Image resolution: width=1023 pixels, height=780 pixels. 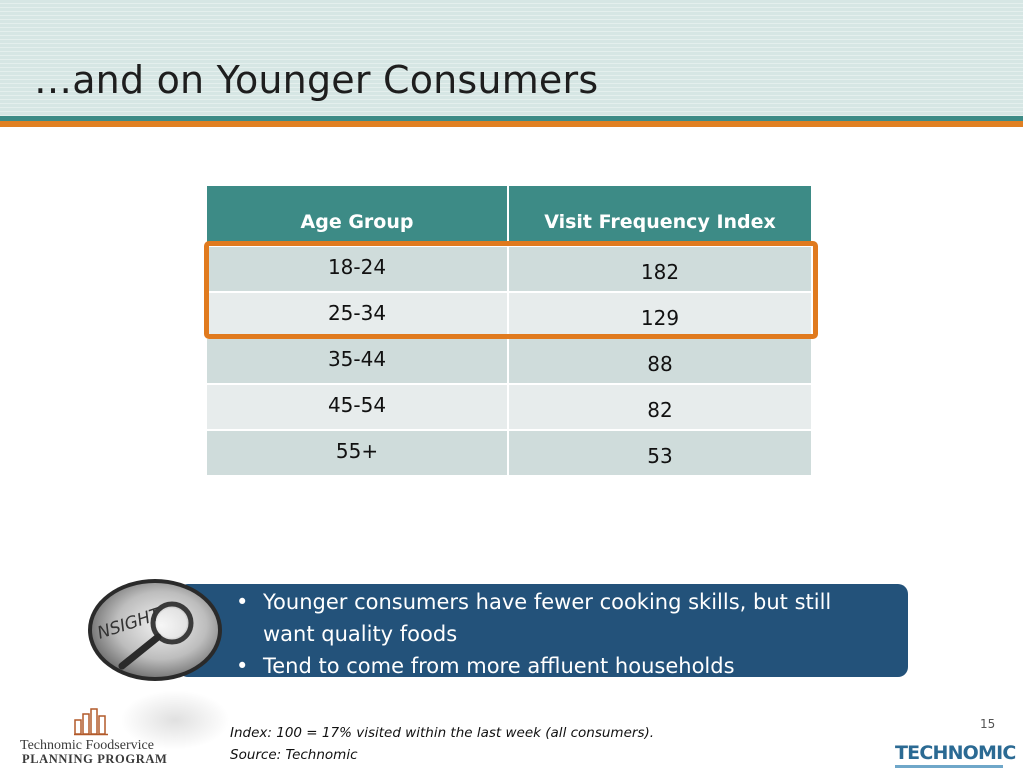 What do you see at coordinates (659, 314) in the screenshot?
I see `index-cell: 129` at bounding box center [659, 314].